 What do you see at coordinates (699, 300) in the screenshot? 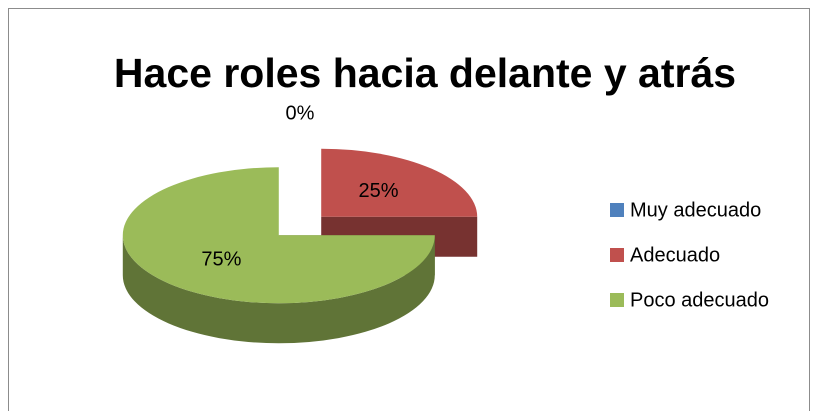
I see `legend-label: Poco adecuado` at bounding box center [699, 300].